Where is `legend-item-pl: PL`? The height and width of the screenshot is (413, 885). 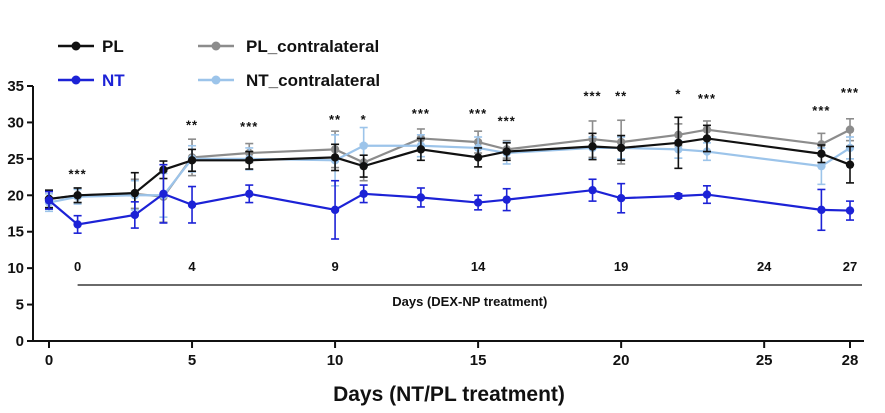 legend-item-pl: PL is located at coordinates (91, 46).